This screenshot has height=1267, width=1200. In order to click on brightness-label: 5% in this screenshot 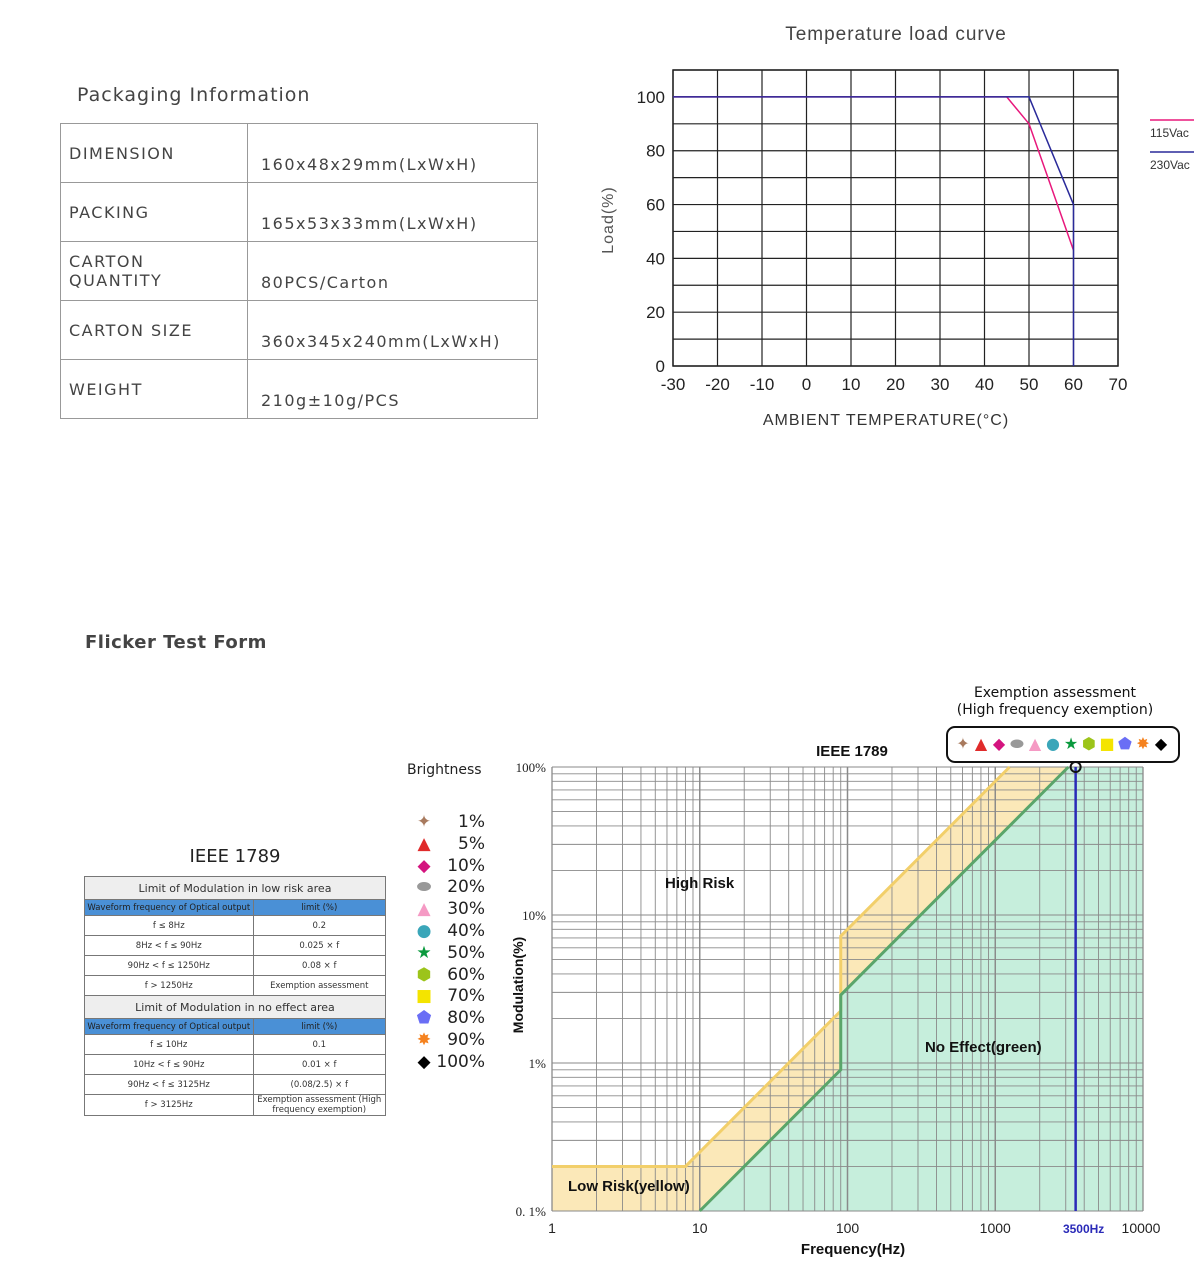, I will do `click(471, 843)`.